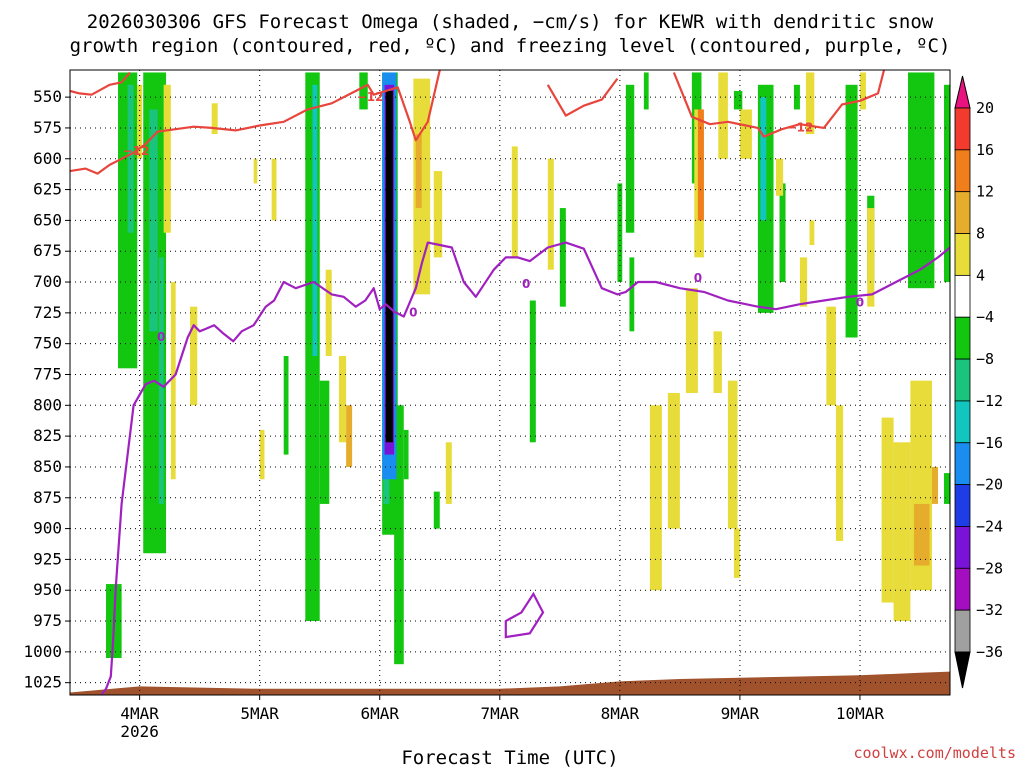 The width and height of the screenshot is (1024, 768). What do you see at coordinates (989, 610) in the screenshot?
I see `colorbar-label: −32` at bounding box center [989, 610].